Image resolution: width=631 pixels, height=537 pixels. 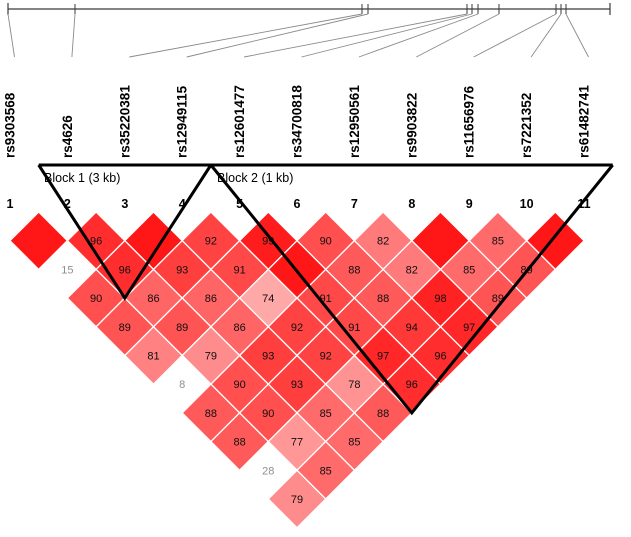 What do you see at coordinates (412, 270) in the screenshot?
I see `ld-value-7-9: 82` at bounding box center [412, 270].